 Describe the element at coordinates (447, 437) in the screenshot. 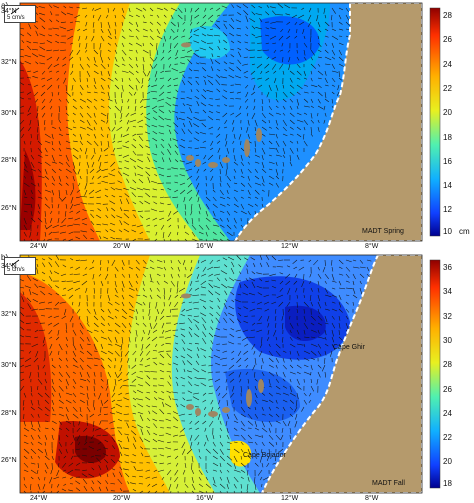

I see `colorbar-tick: 22` at that location.